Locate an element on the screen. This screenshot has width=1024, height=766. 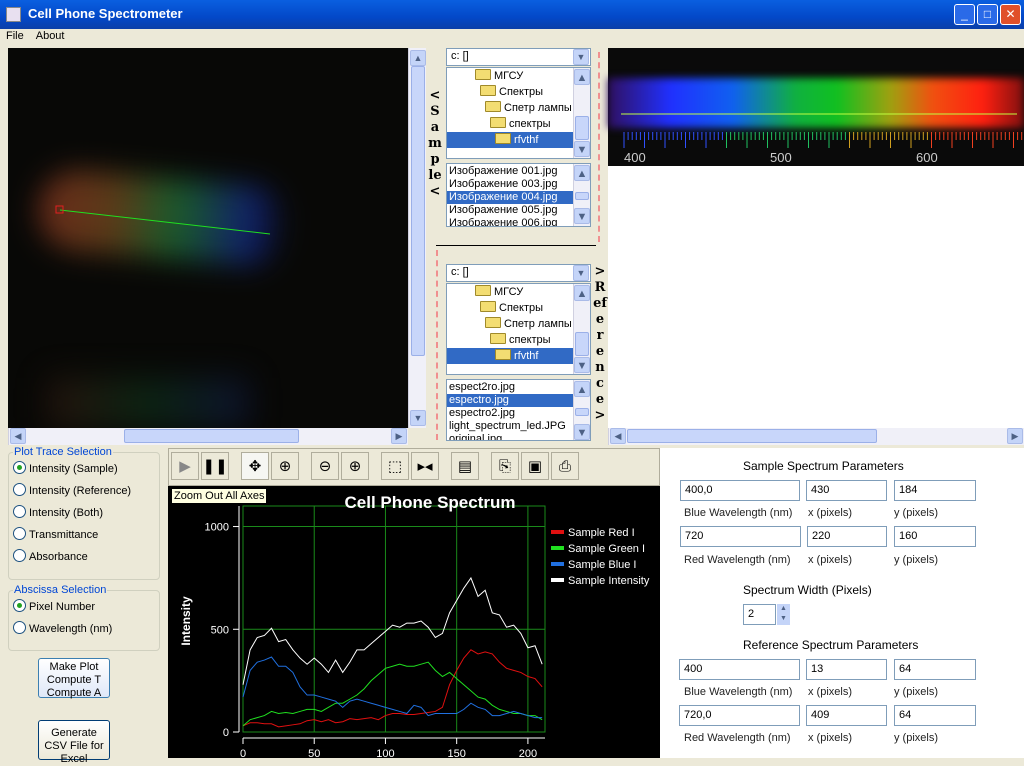
radio-option: Intensity (Both) is located at coordinates (84, 513).